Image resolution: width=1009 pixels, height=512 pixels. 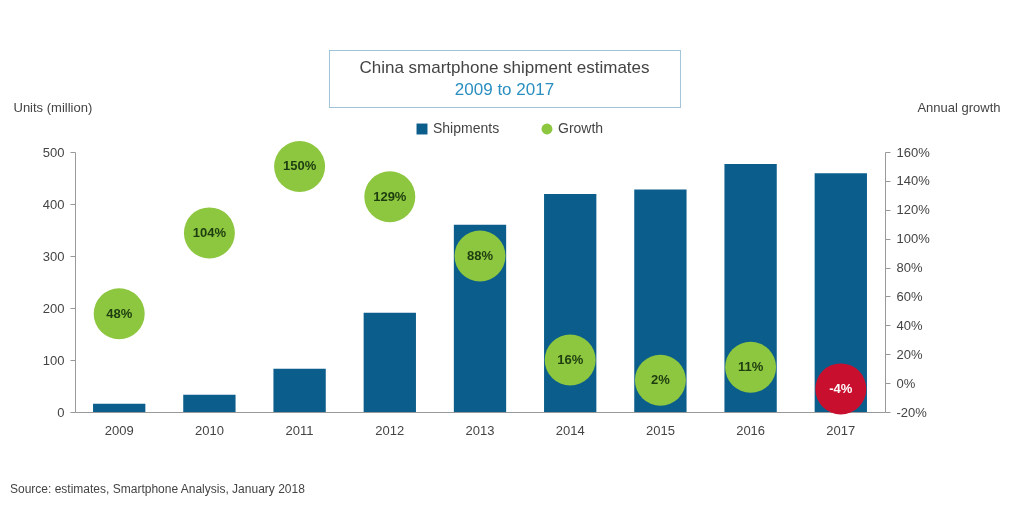 I want to click on data-label: 88%, so click(x=480, y=255).